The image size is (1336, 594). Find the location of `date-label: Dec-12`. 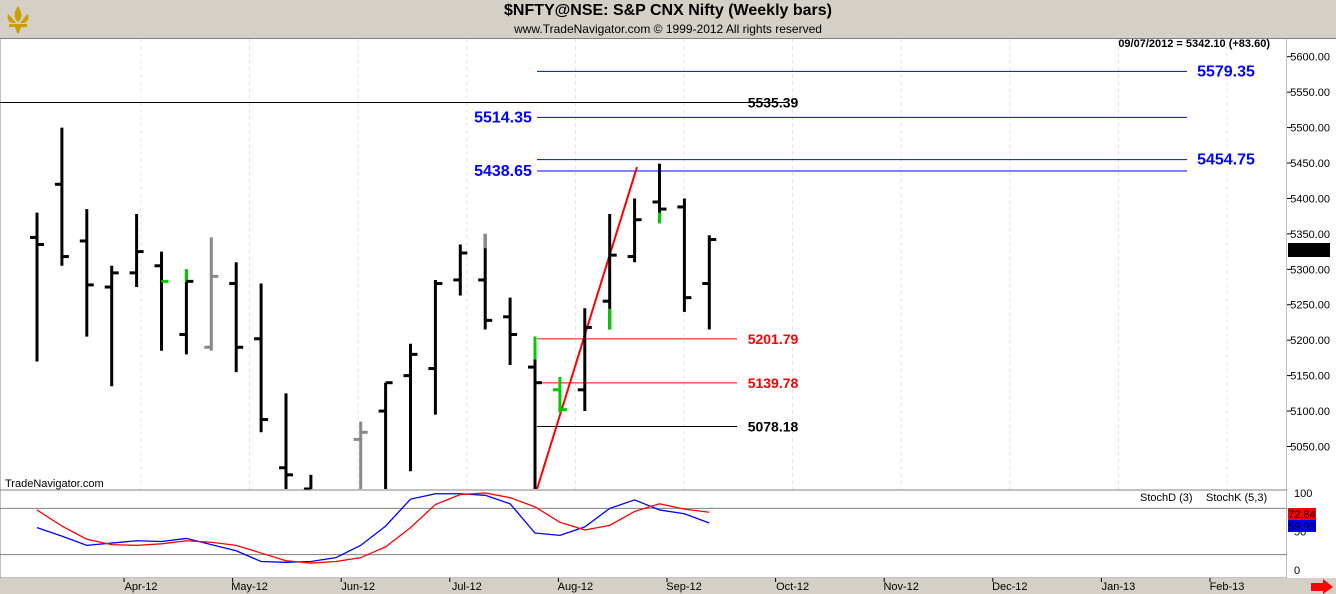

date-label: Dec-12 is located at coordinates (1009, 587).